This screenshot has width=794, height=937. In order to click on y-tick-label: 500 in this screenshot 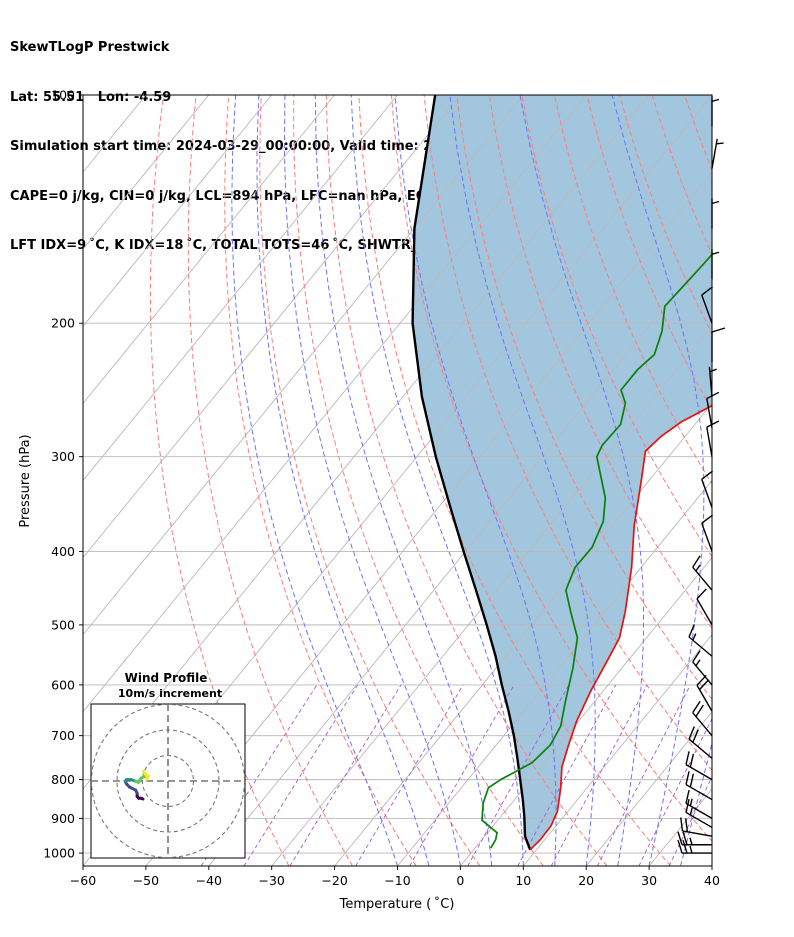, I will do `click(63, 624)`.